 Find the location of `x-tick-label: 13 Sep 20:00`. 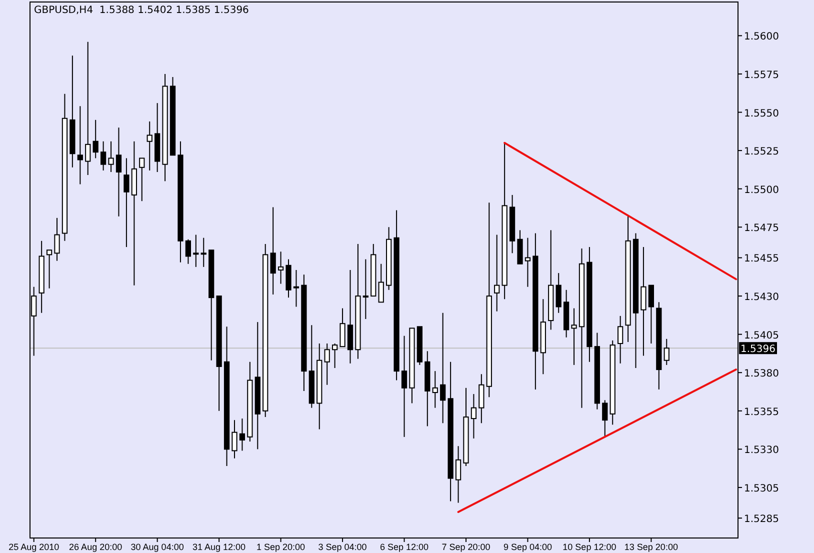

x-tick-label: 13 Sep 20:00 is located at coordinates (651, 547).